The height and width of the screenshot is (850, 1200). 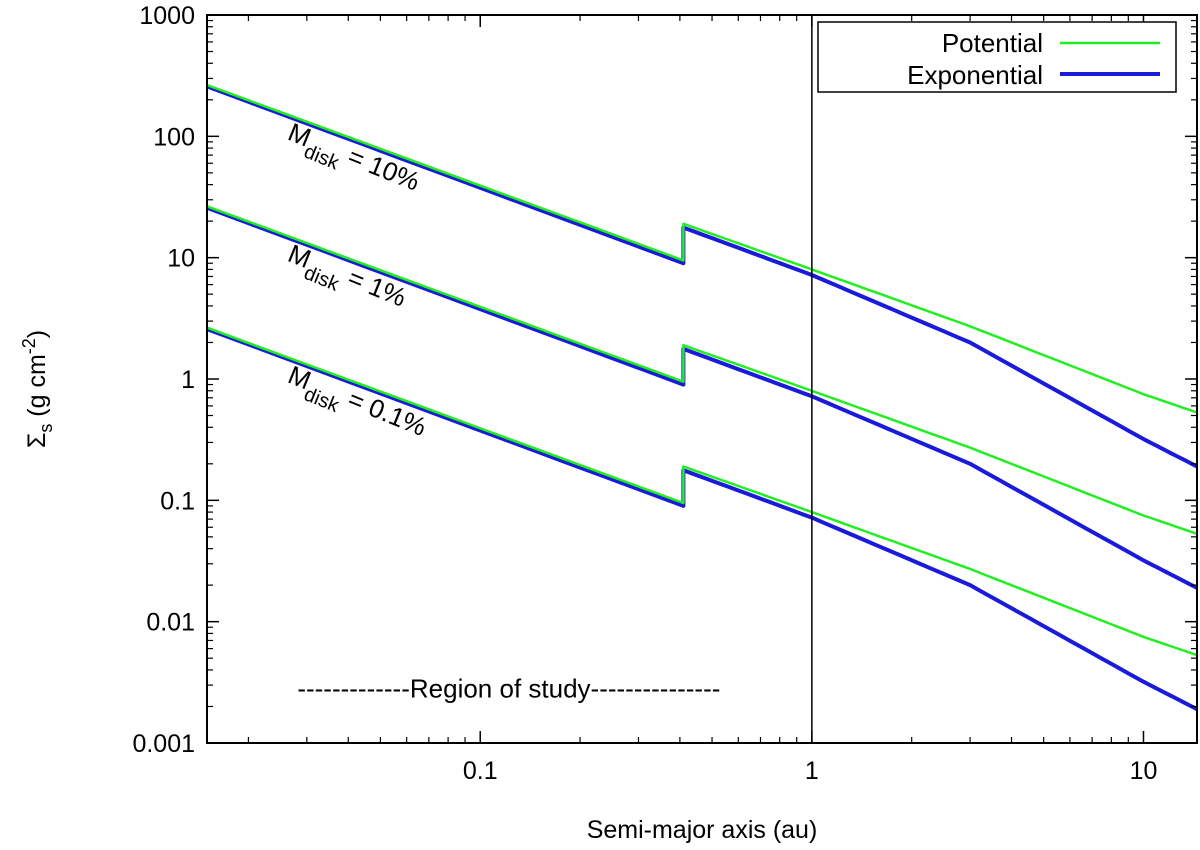 I want to click on annotation-mdisk-10: Mdisk = 10%, so click(x=352, y=161).